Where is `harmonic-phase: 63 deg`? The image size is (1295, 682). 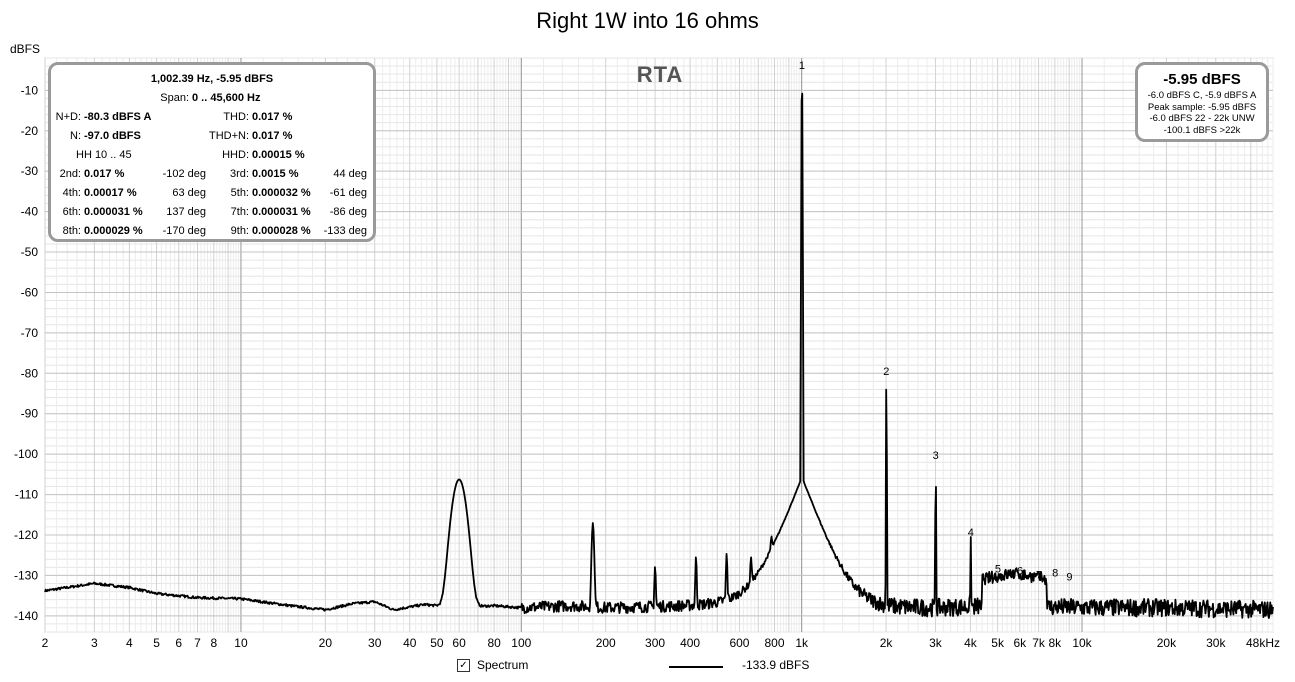 harmonic-phase: 63 deg is located at coordinates (189, 193).